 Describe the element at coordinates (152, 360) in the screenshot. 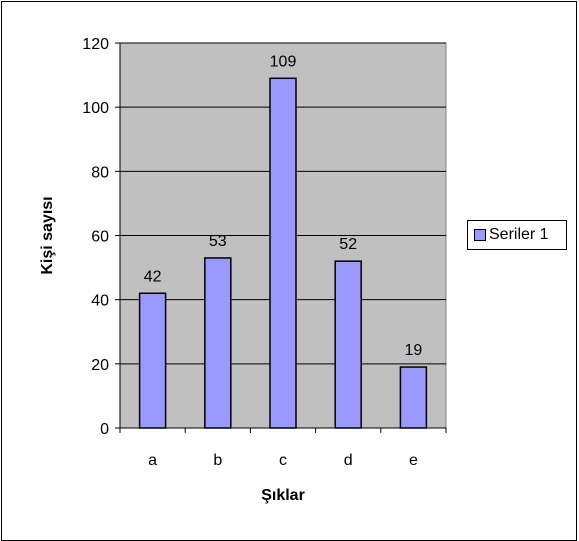

I see `bar-a` at that location.